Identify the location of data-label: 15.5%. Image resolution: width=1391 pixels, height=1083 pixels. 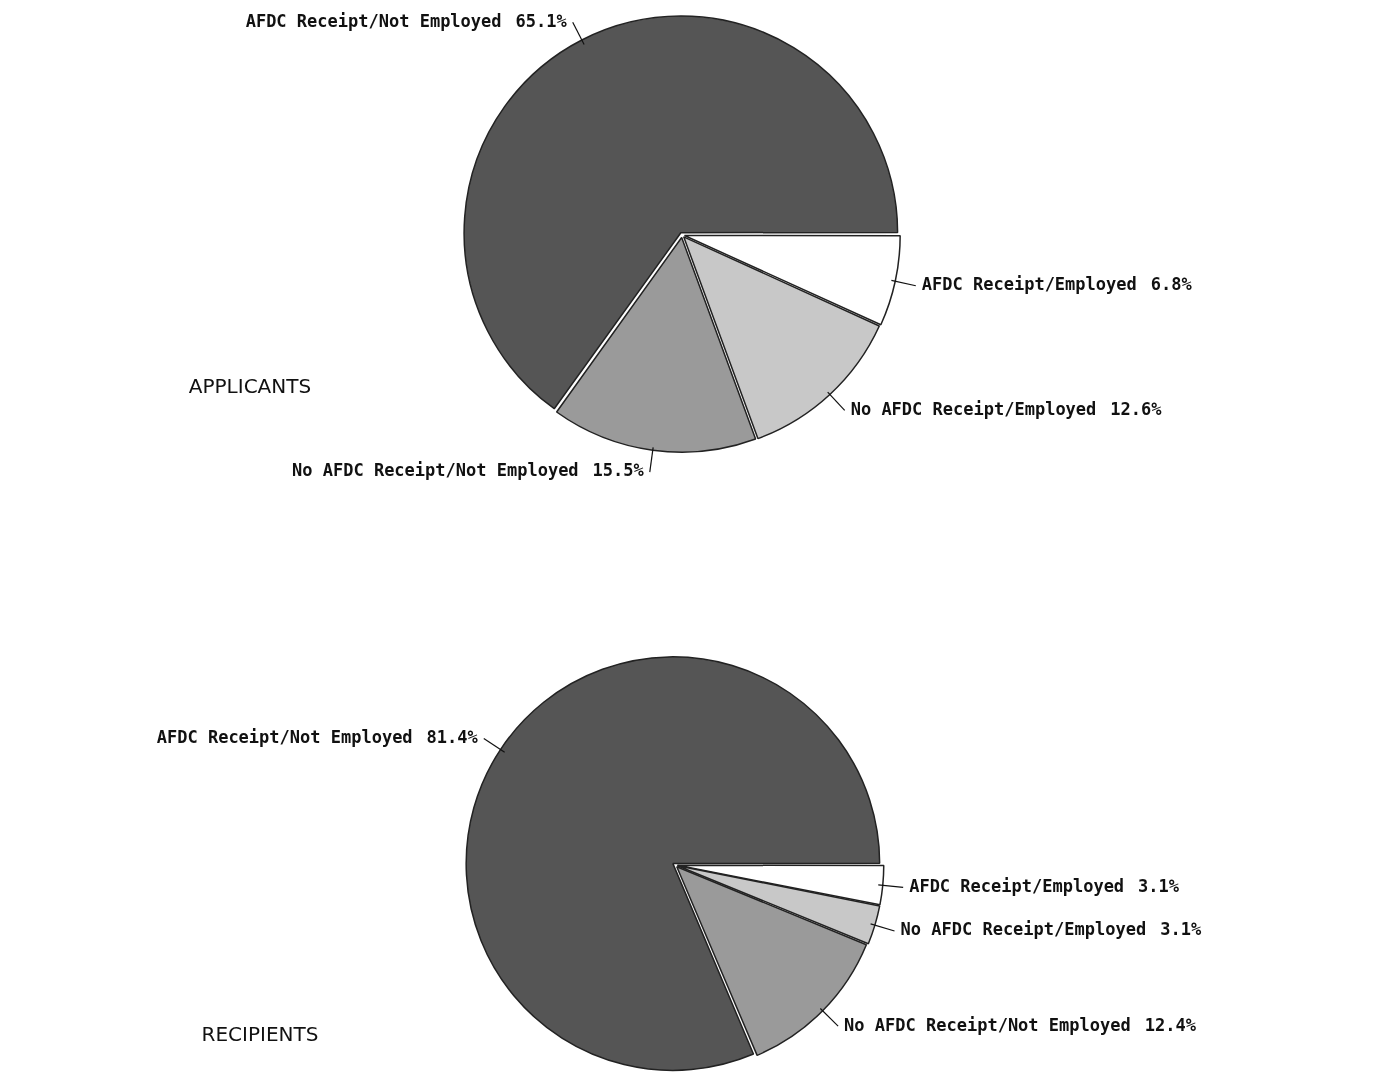
(618, 470).